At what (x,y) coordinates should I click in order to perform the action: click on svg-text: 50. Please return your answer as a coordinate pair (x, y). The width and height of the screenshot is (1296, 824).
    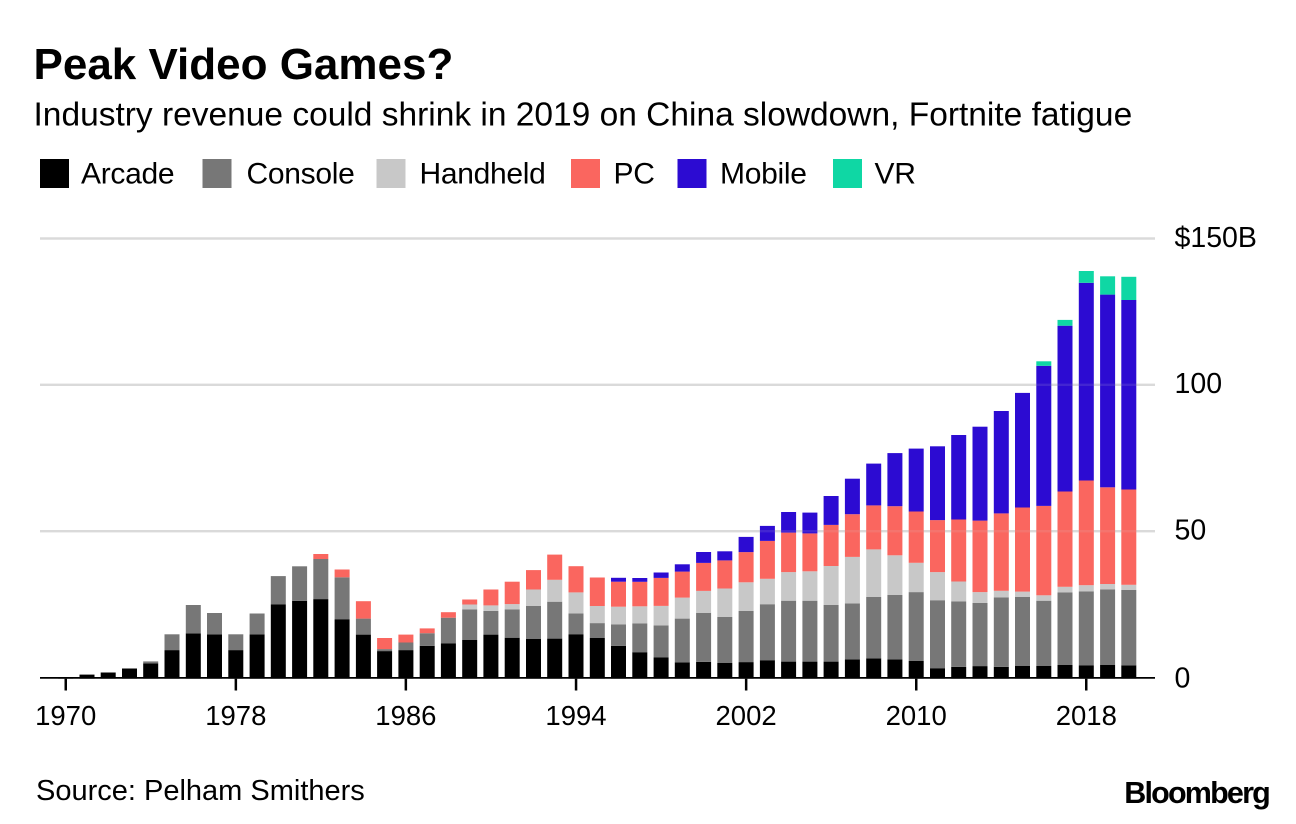
    Looking at the image, I should click on (1191, 531).